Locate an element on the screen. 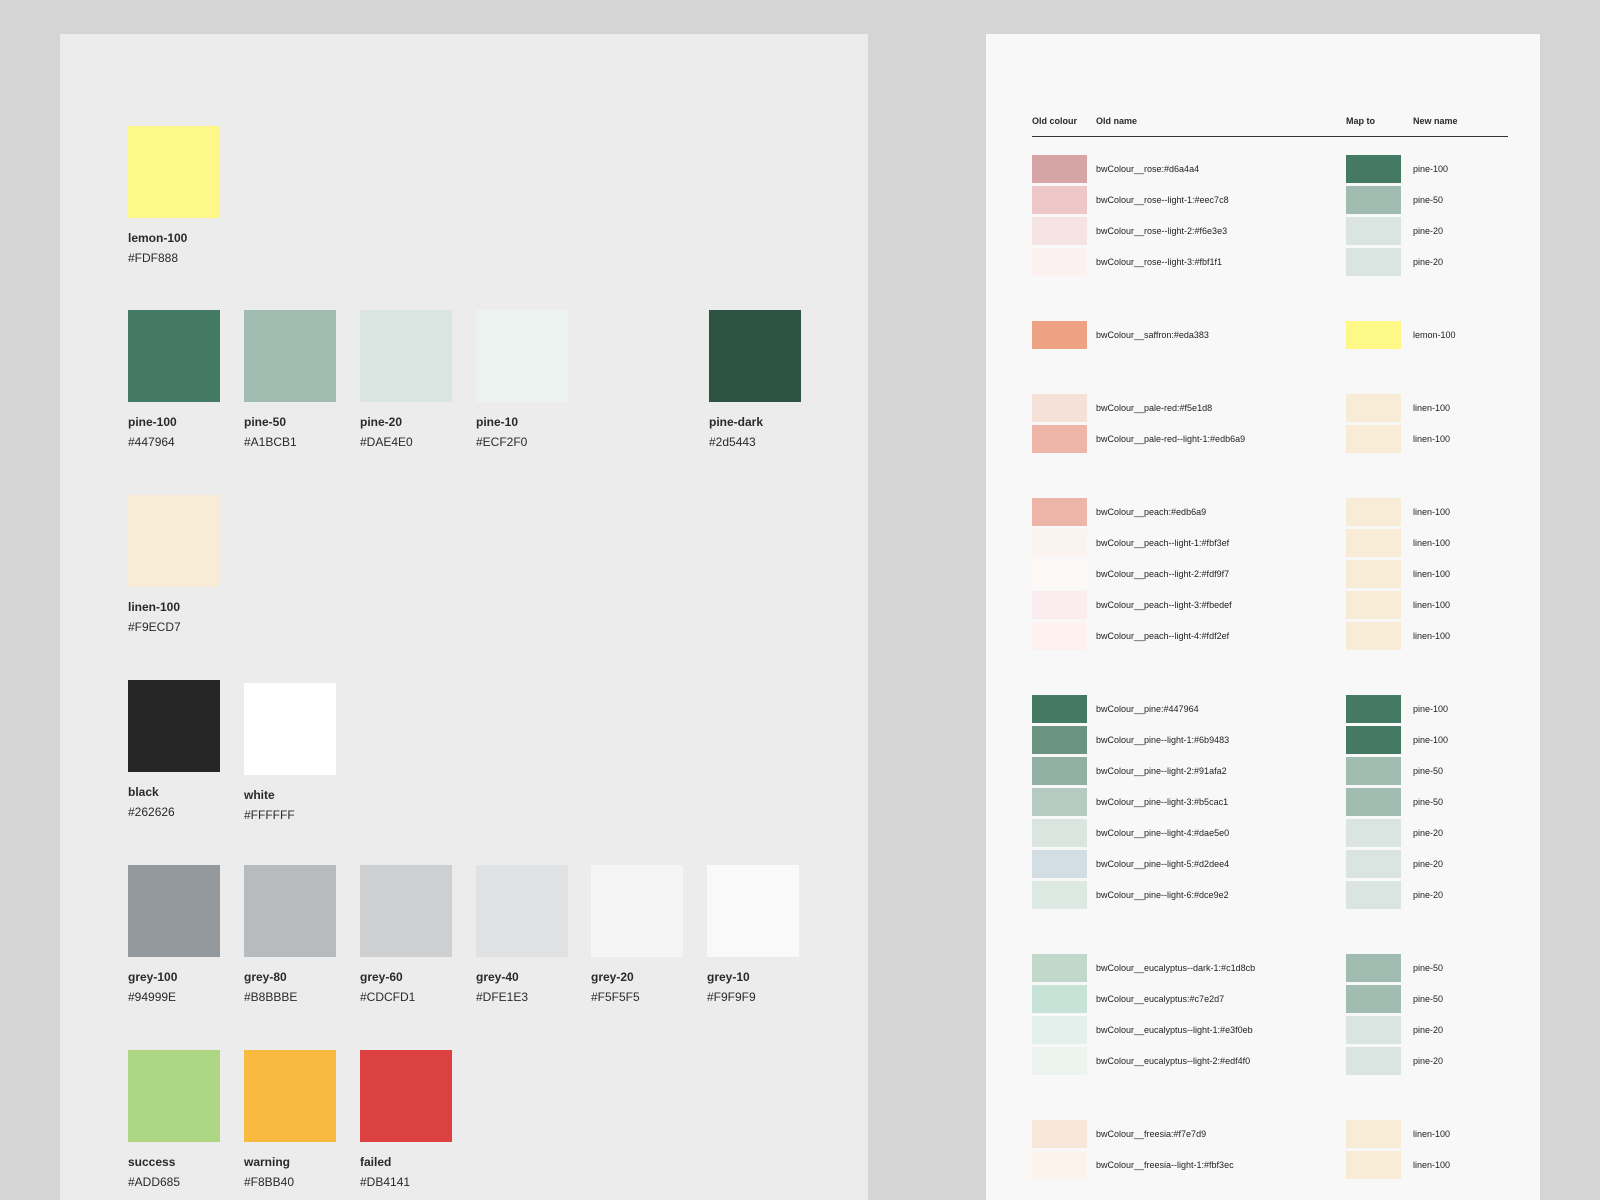  swatch-grey-20: grey-20 #F5F5F5 is located at coordinates (637, 934).